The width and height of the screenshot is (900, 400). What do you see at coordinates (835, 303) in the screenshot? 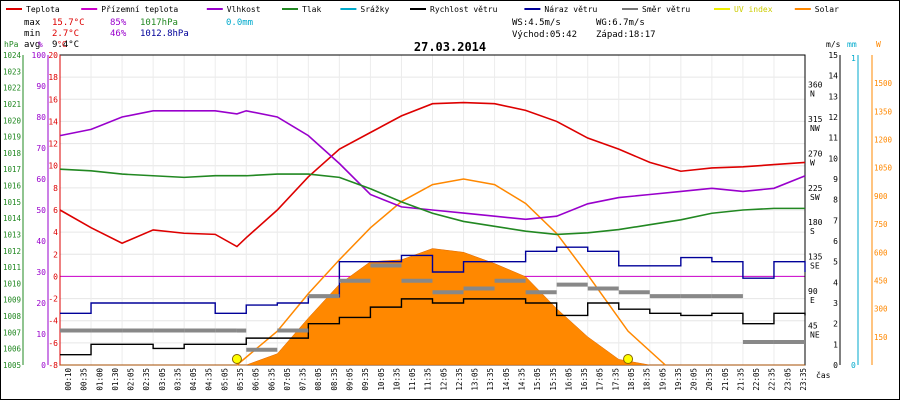
I see `ms-tick-12: 3` at bounding box center [835, 303].